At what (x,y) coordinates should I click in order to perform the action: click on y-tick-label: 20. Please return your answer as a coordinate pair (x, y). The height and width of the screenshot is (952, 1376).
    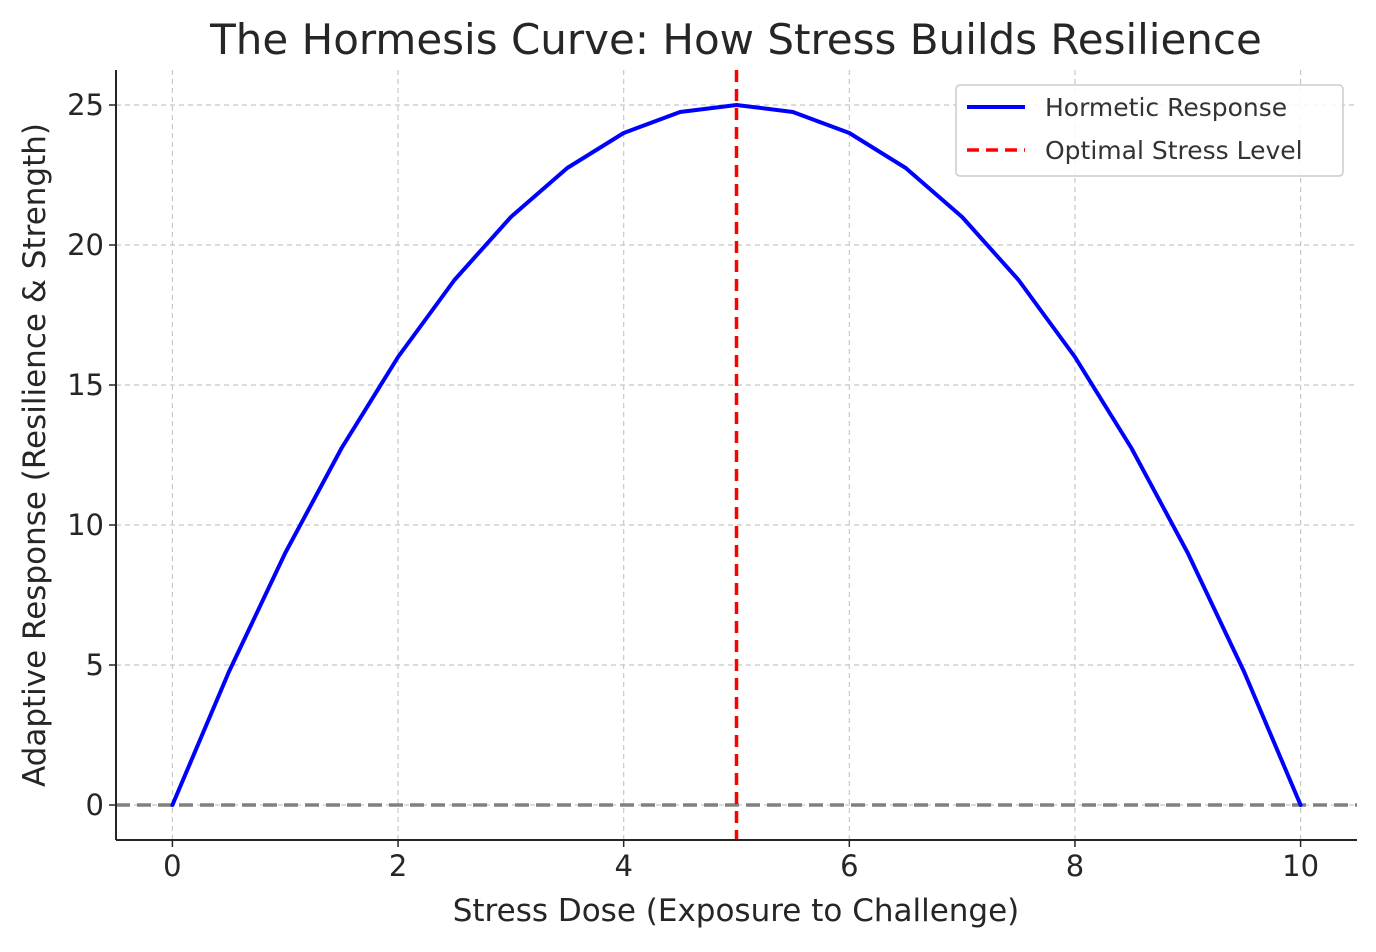
    Looking at the image, I should click on (85, 245).